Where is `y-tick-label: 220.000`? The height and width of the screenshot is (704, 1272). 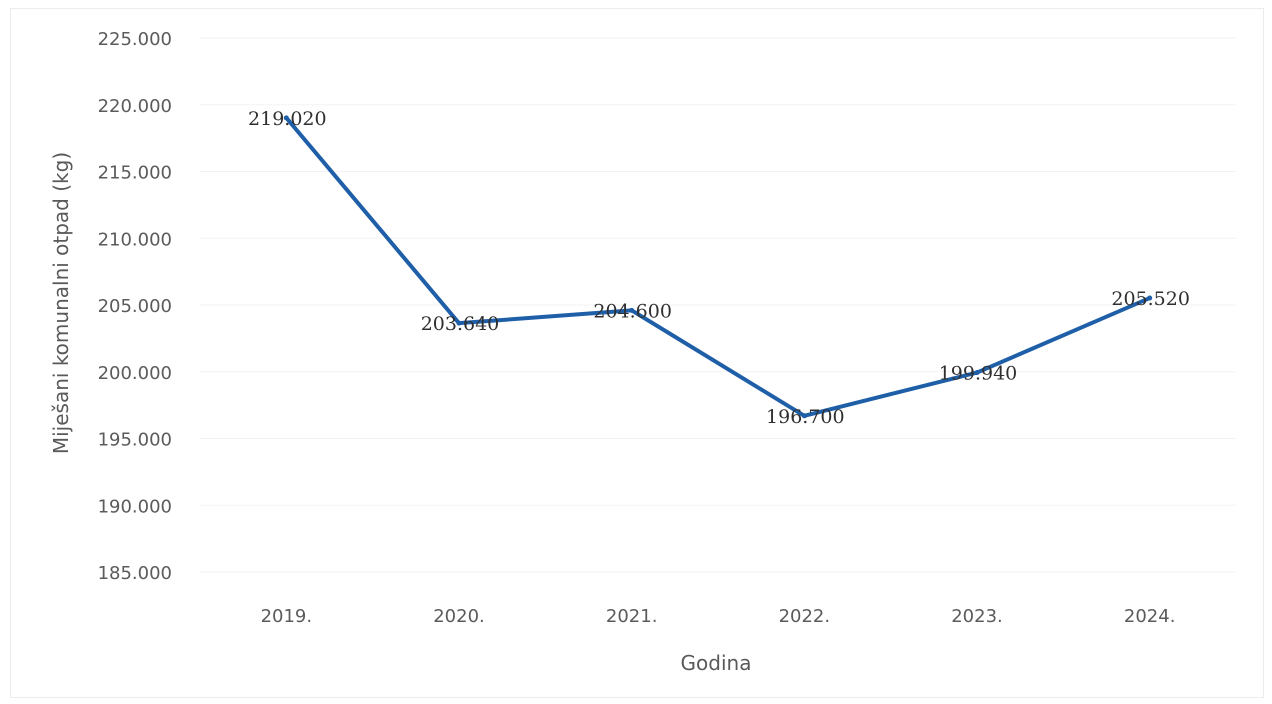
y-tick-label: 220.000 is located at coordinates (135, 106).